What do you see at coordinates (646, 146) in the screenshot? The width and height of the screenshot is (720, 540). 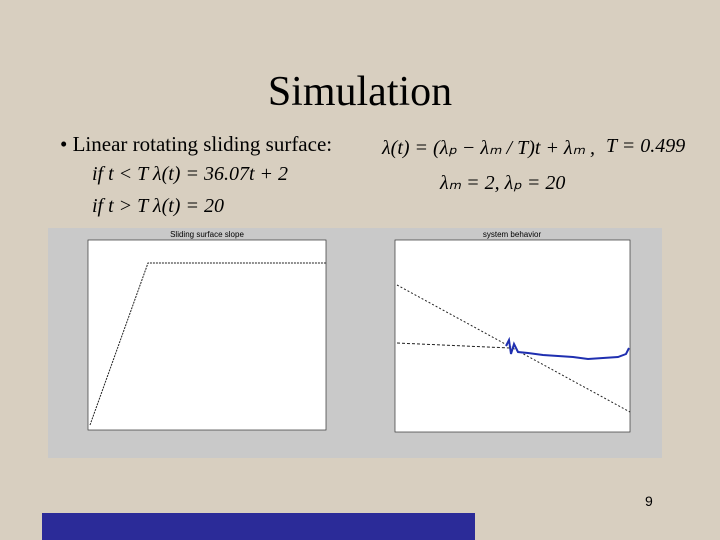 I see `equation: T = 0.499` at bounding box center [646, 146].